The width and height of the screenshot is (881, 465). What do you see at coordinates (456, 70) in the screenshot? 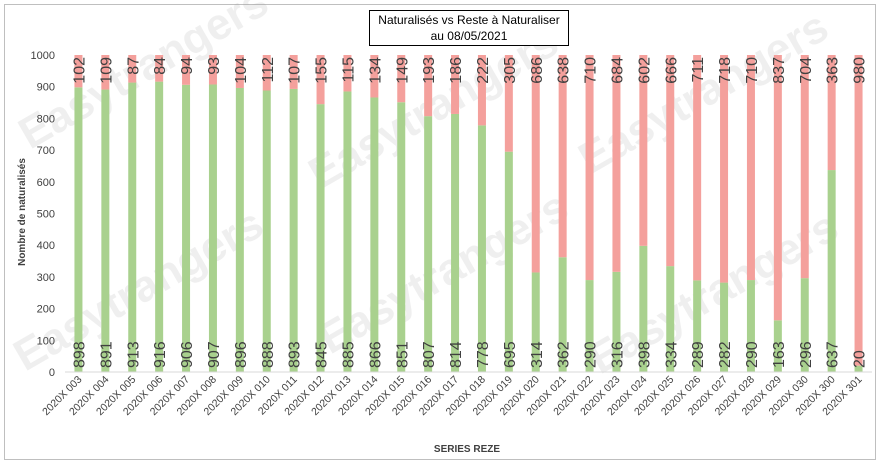
I see `data-label-reste: 186` at bounding box center [456, 70].